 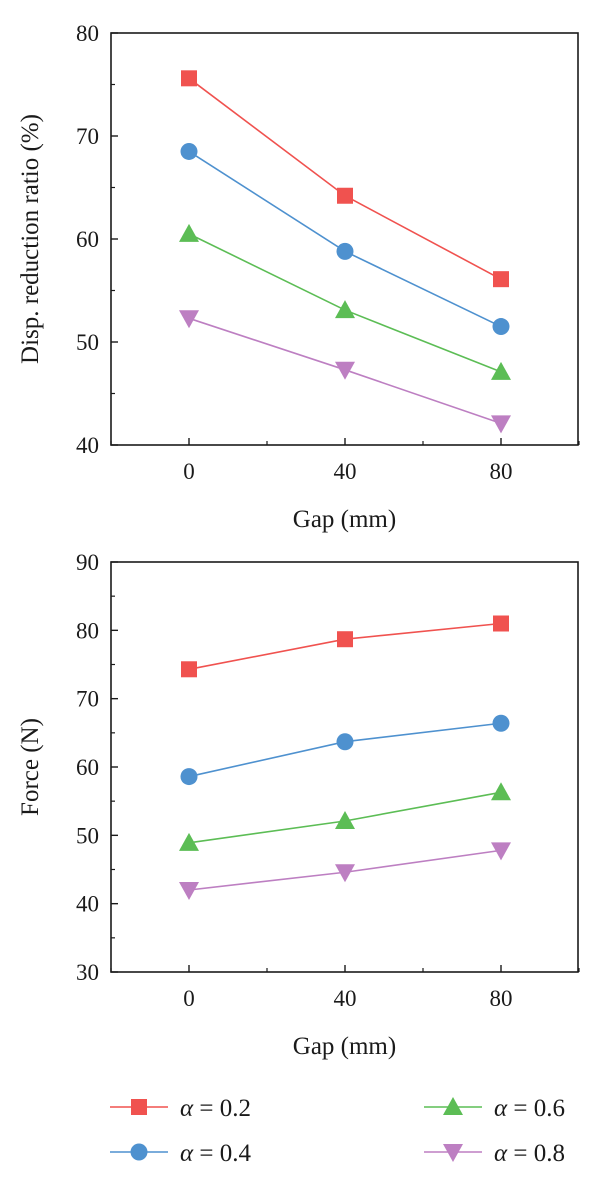 I want to click on legend-label: α = 0.4, so click(x=215, y=1153).